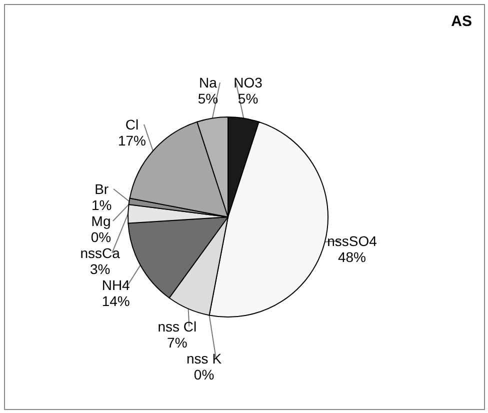 The width and height of the screenshot is (488, 413). Describe the element at coordinates (204, 358) in the screenshot. I see `category-label: nss K` at that location.